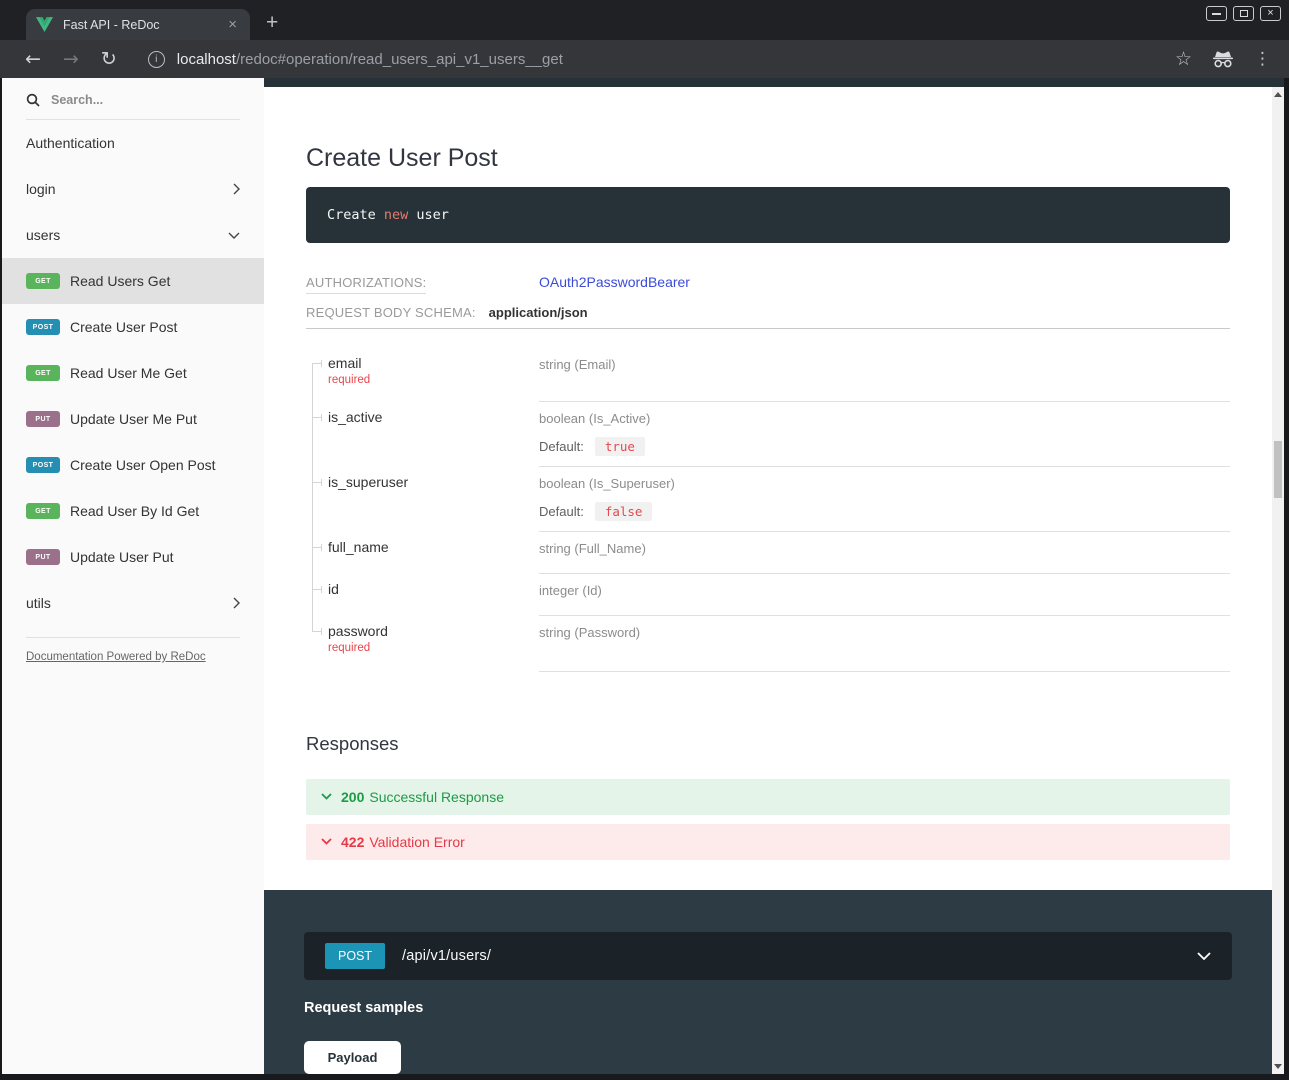 The width and height of the screenshot is (1289, 1080). I want to click on schema-row-password: password required string (Password), so click(768, 643).